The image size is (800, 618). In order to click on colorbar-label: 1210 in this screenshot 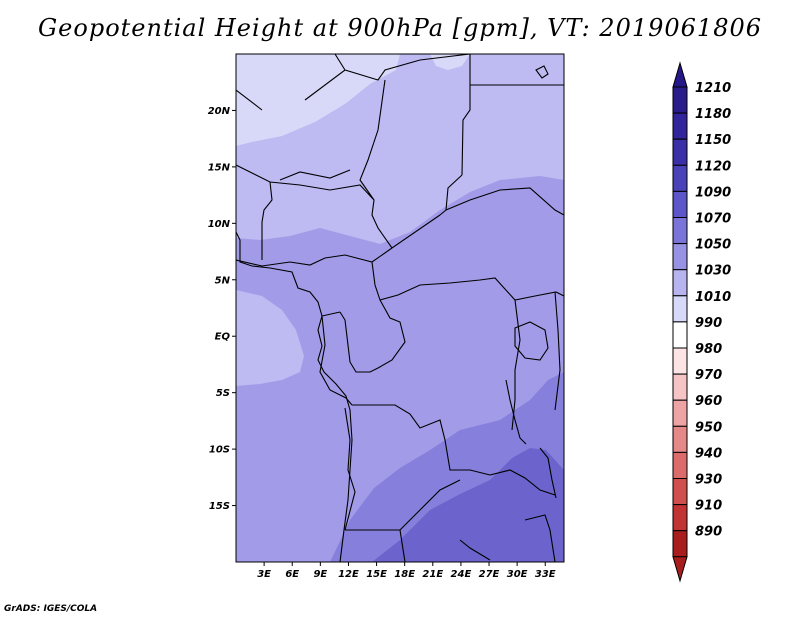, I will do `click(713, 88)`.